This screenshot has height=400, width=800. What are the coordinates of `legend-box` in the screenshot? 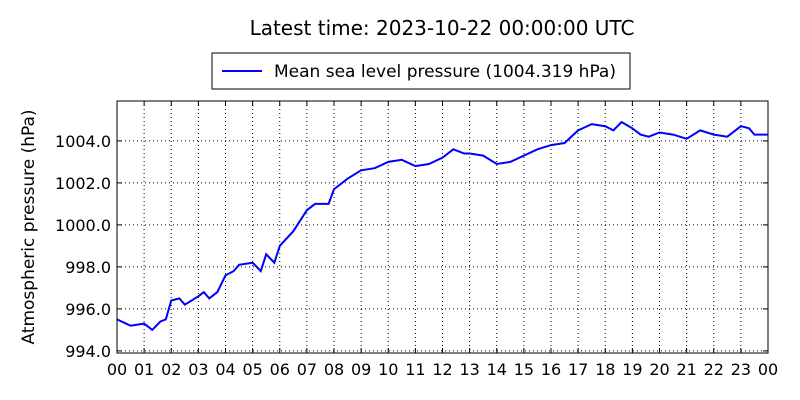 It's located at (421, 71).